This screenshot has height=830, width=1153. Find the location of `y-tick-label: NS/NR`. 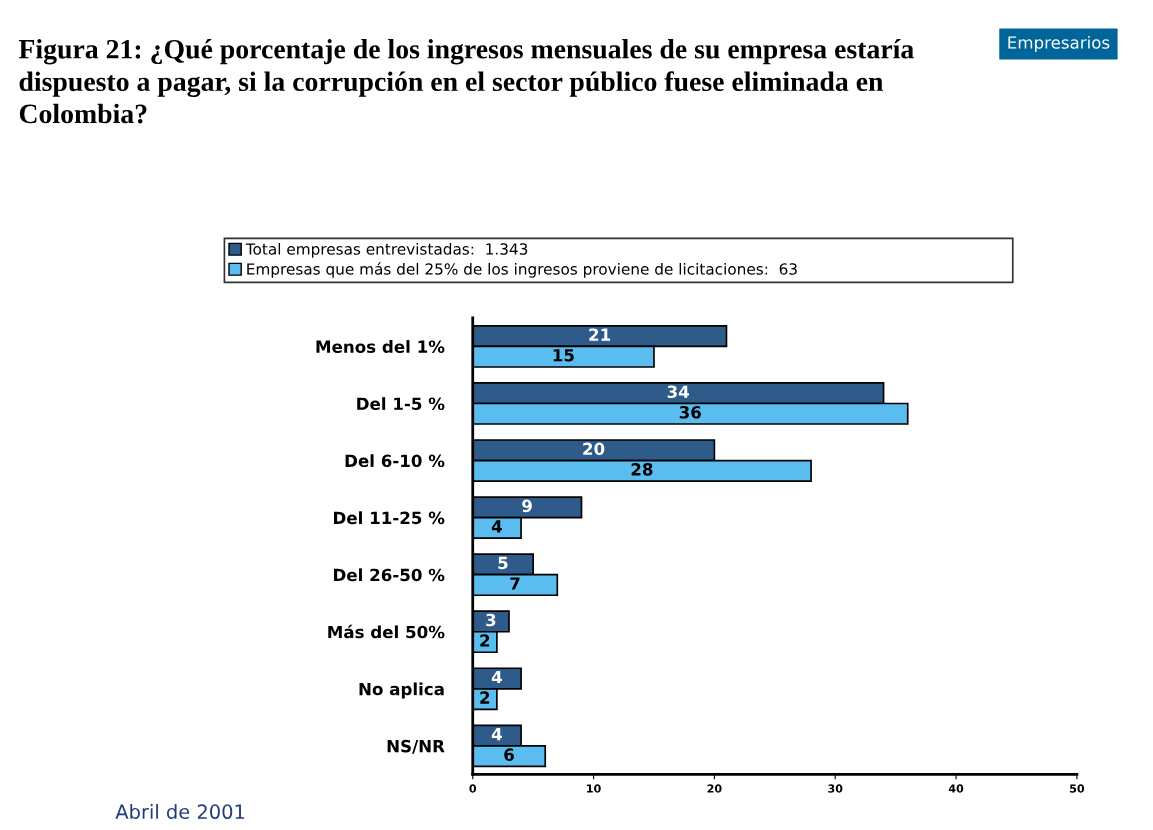

y-tick-label: NS/NR is located at coordinates (416, 746).